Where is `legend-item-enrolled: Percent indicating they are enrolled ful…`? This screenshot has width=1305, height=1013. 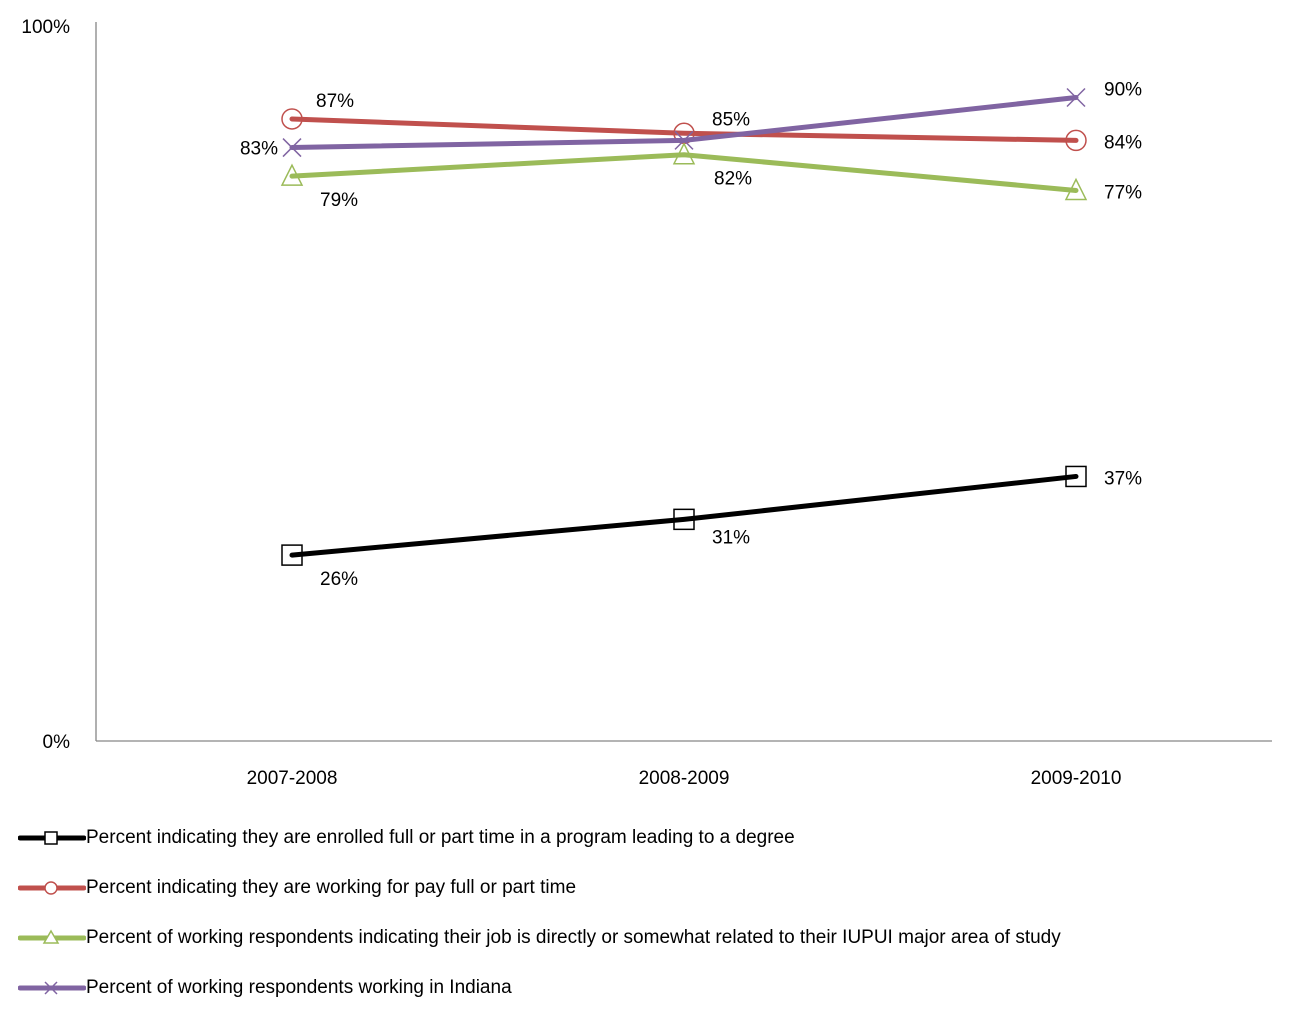
legend-item-enrolled: Percent indicating they are enrolled ful… is located at coordinates (660, 838).